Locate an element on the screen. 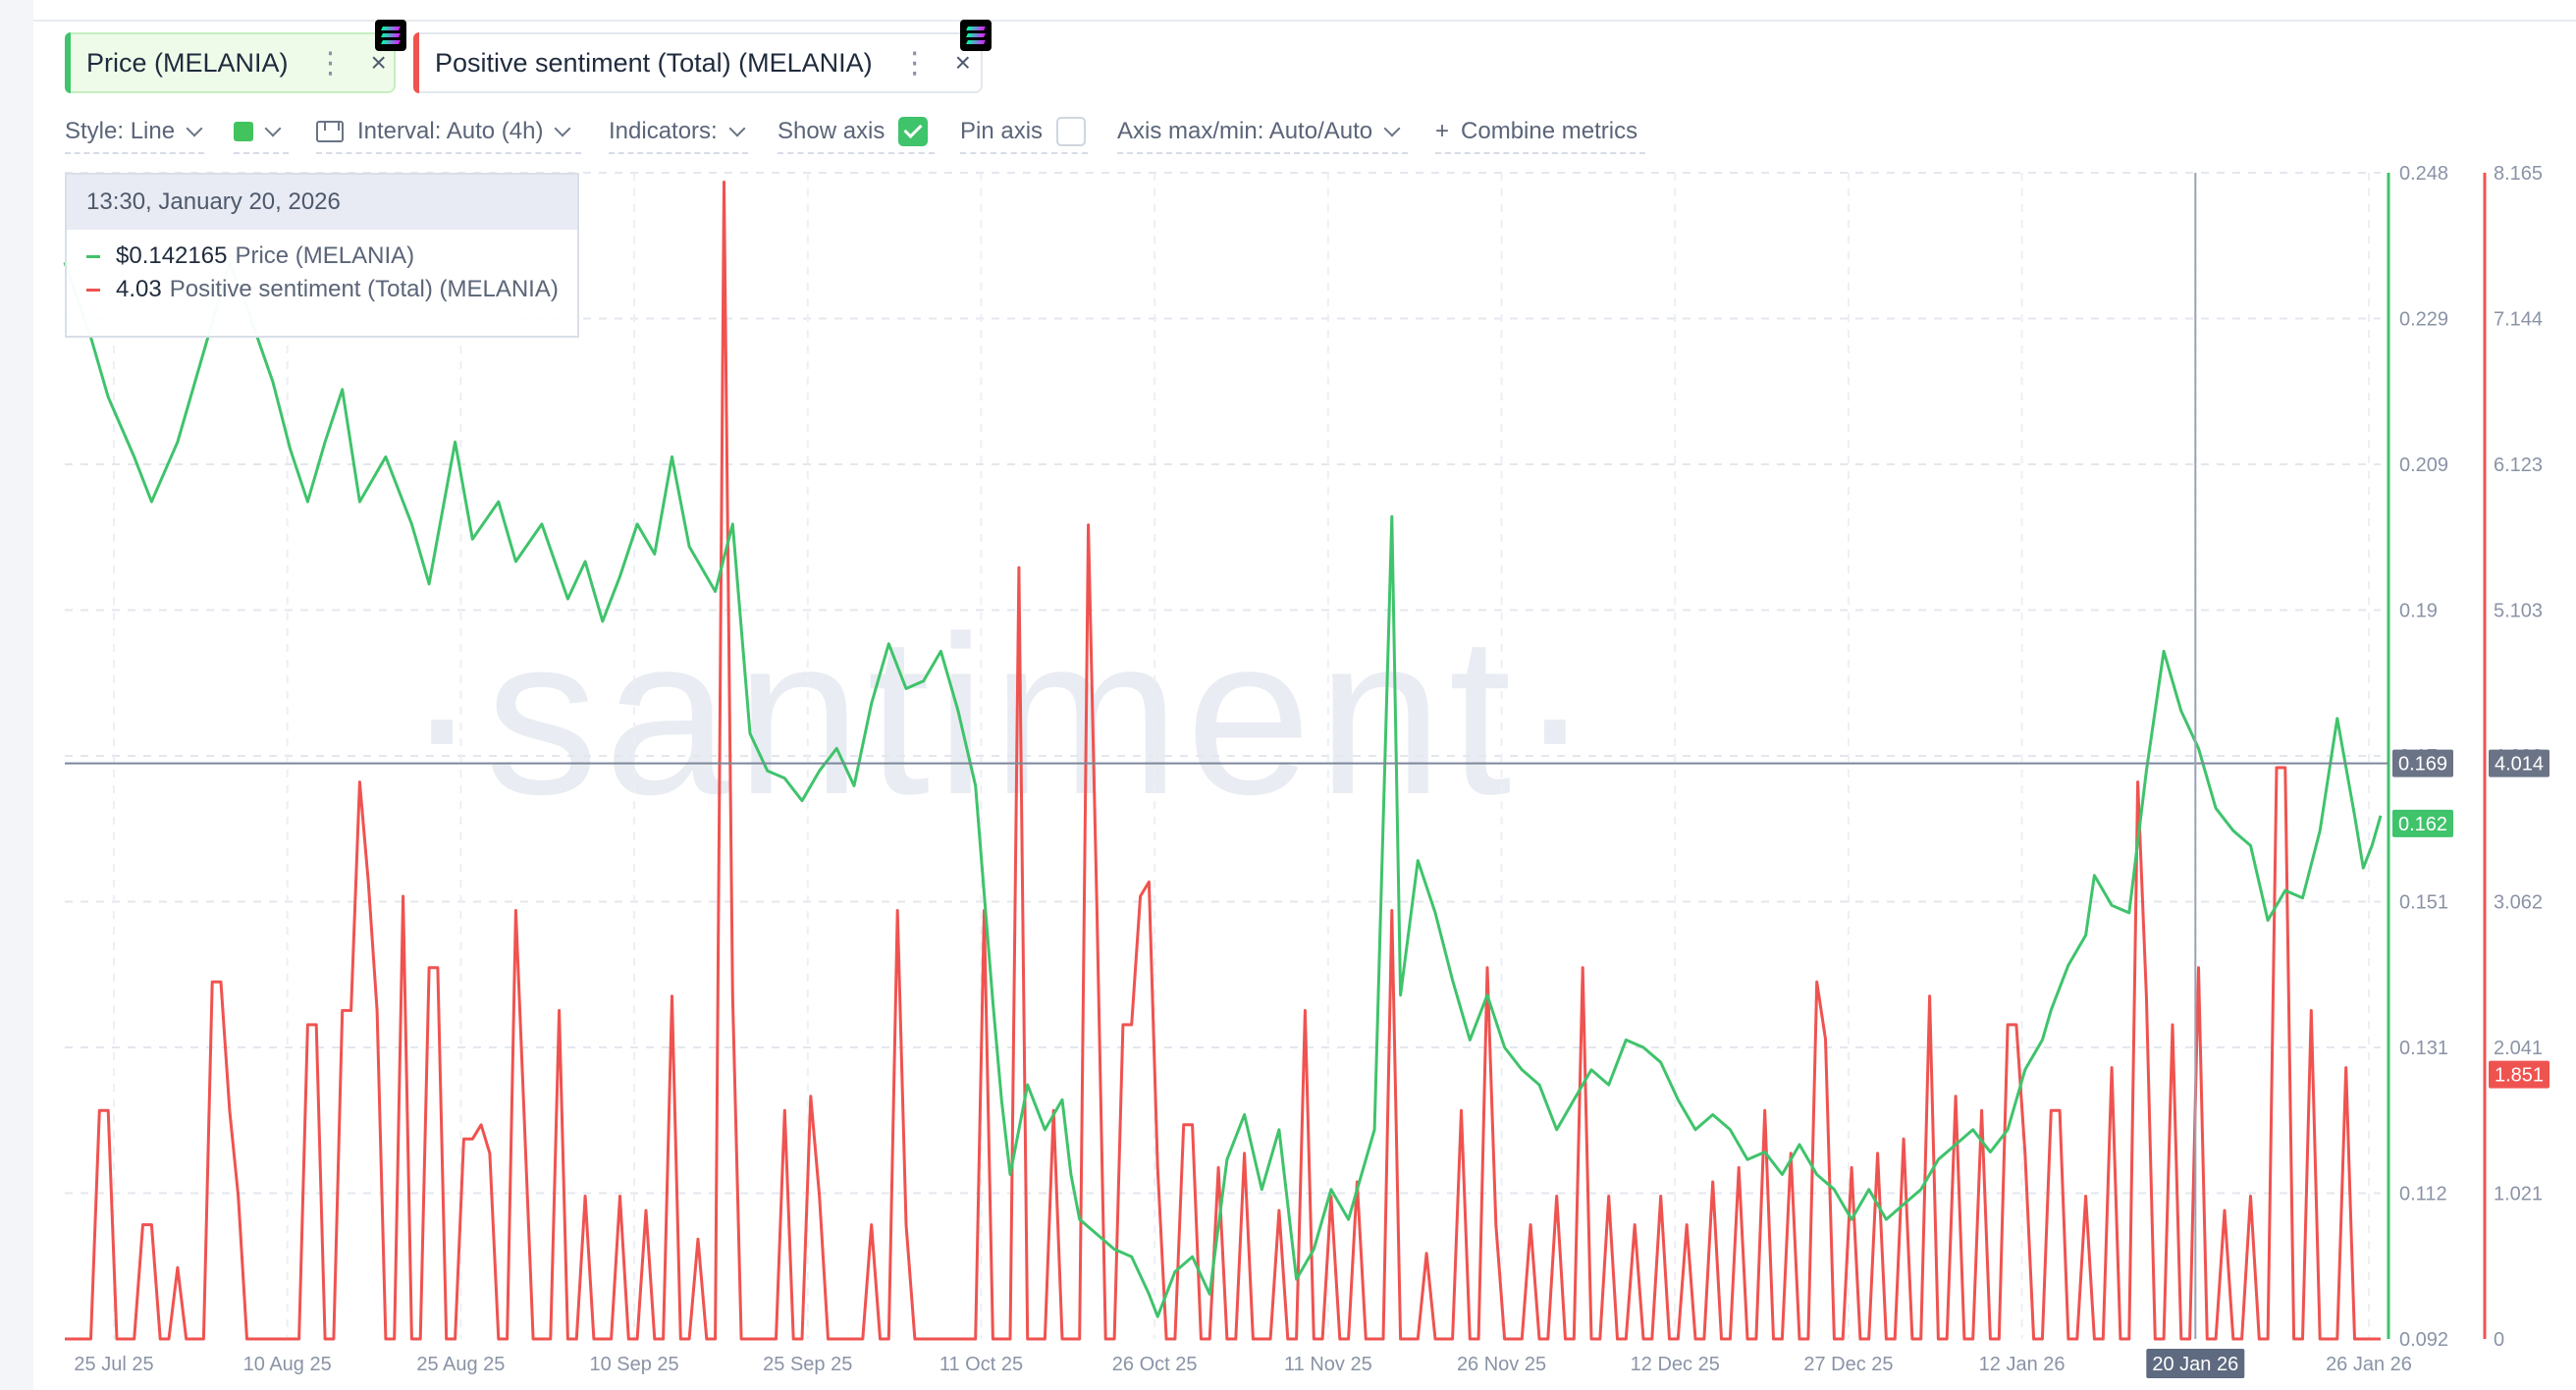  sentiment-axis-tick: 7.144 is located at coordinates (2518, 320).